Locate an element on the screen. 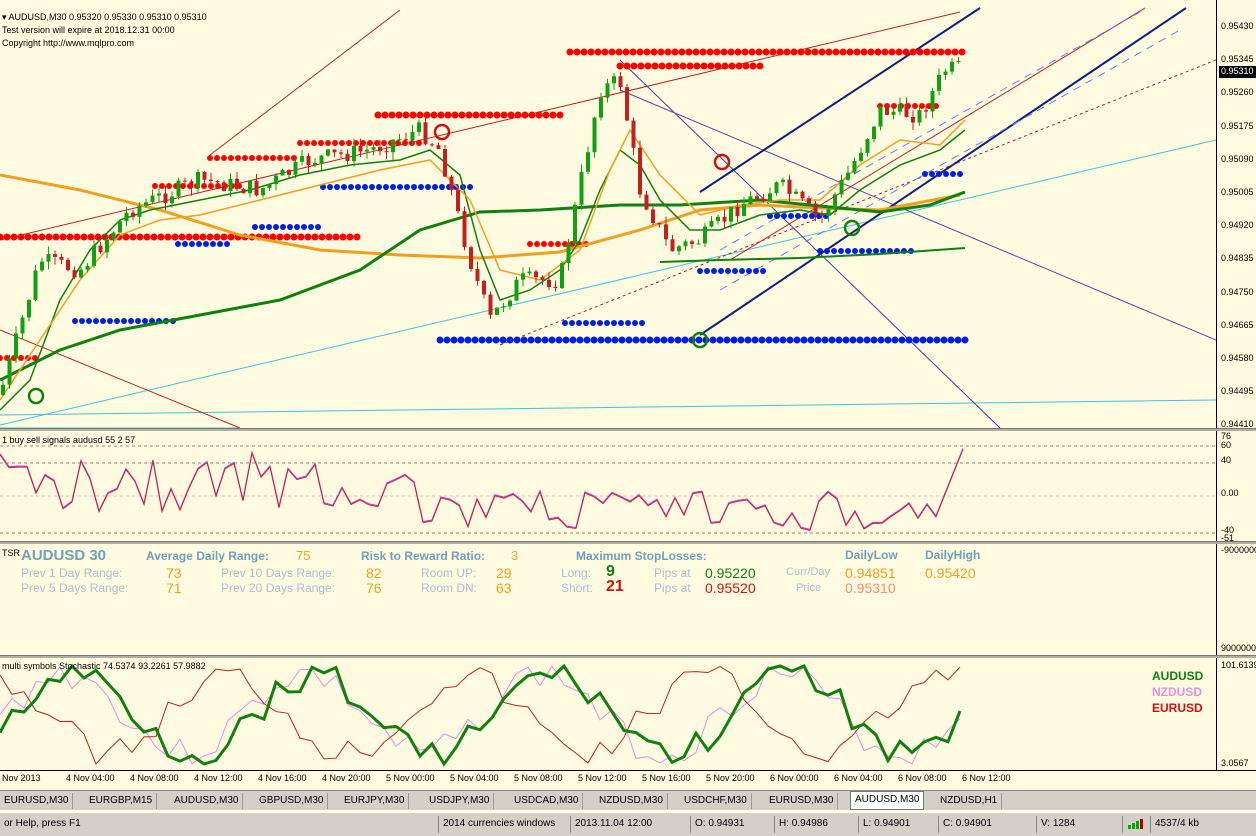  blue-dashed-line is located at coordinates (930, 131).